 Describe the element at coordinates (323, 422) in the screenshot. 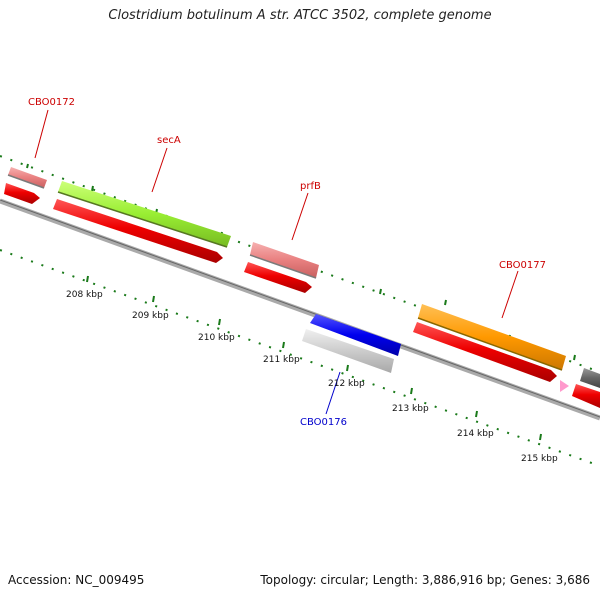

I see `gene-label-cbo0176: CBO0176` at that location.